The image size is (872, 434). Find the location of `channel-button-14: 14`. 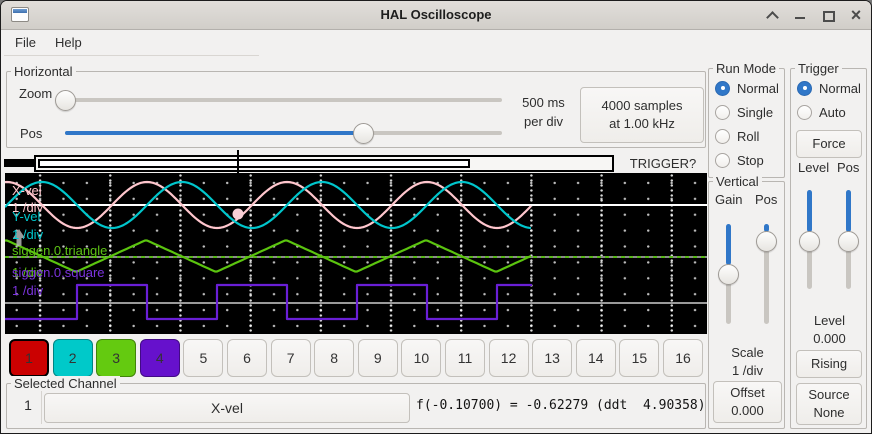

channel-button-14: 14 is located at coordinates (595, 358).